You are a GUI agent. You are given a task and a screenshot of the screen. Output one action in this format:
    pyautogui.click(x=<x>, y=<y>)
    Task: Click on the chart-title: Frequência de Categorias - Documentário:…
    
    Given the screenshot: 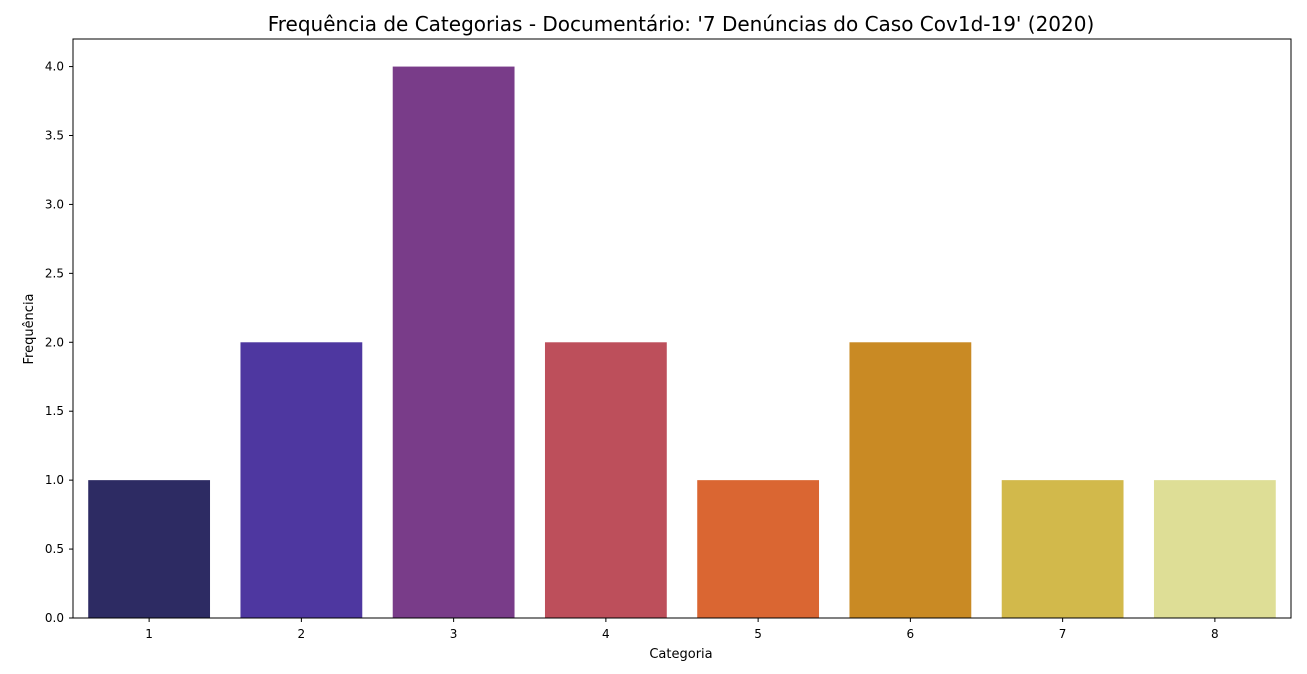 What is the action you would take?
    pyautogui.click(x=681, y=24)
    